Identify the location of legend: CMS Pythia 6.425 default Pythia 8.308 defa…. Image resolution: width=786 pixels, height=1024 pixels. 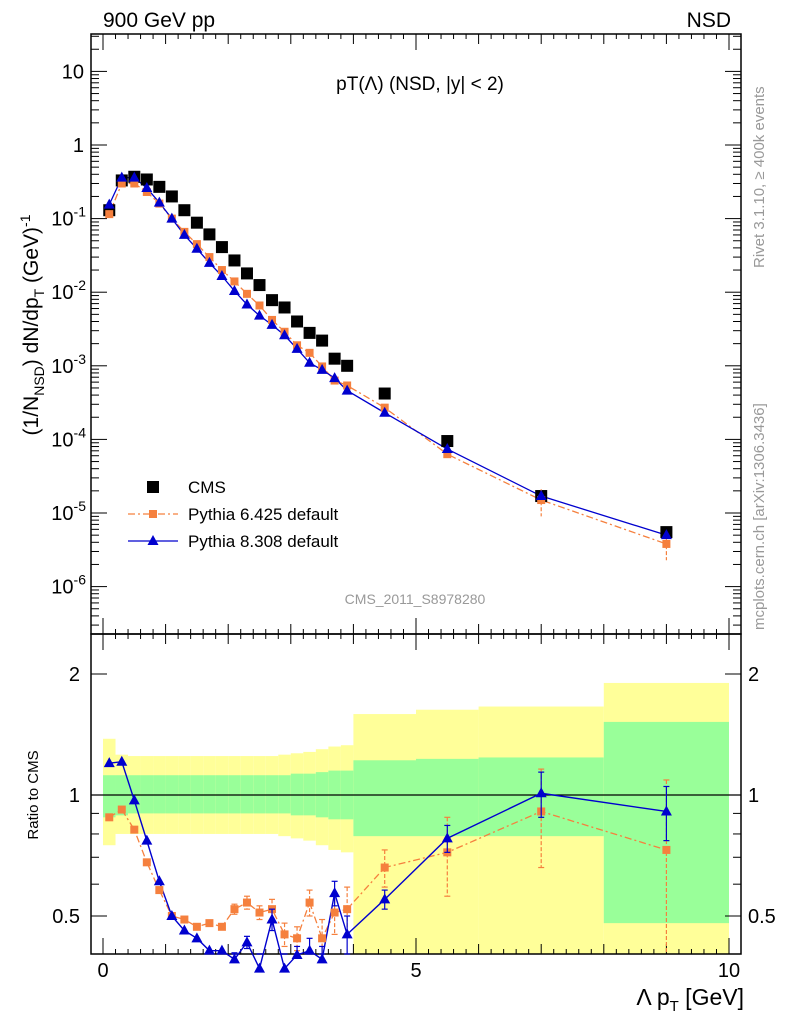
(233, 514).